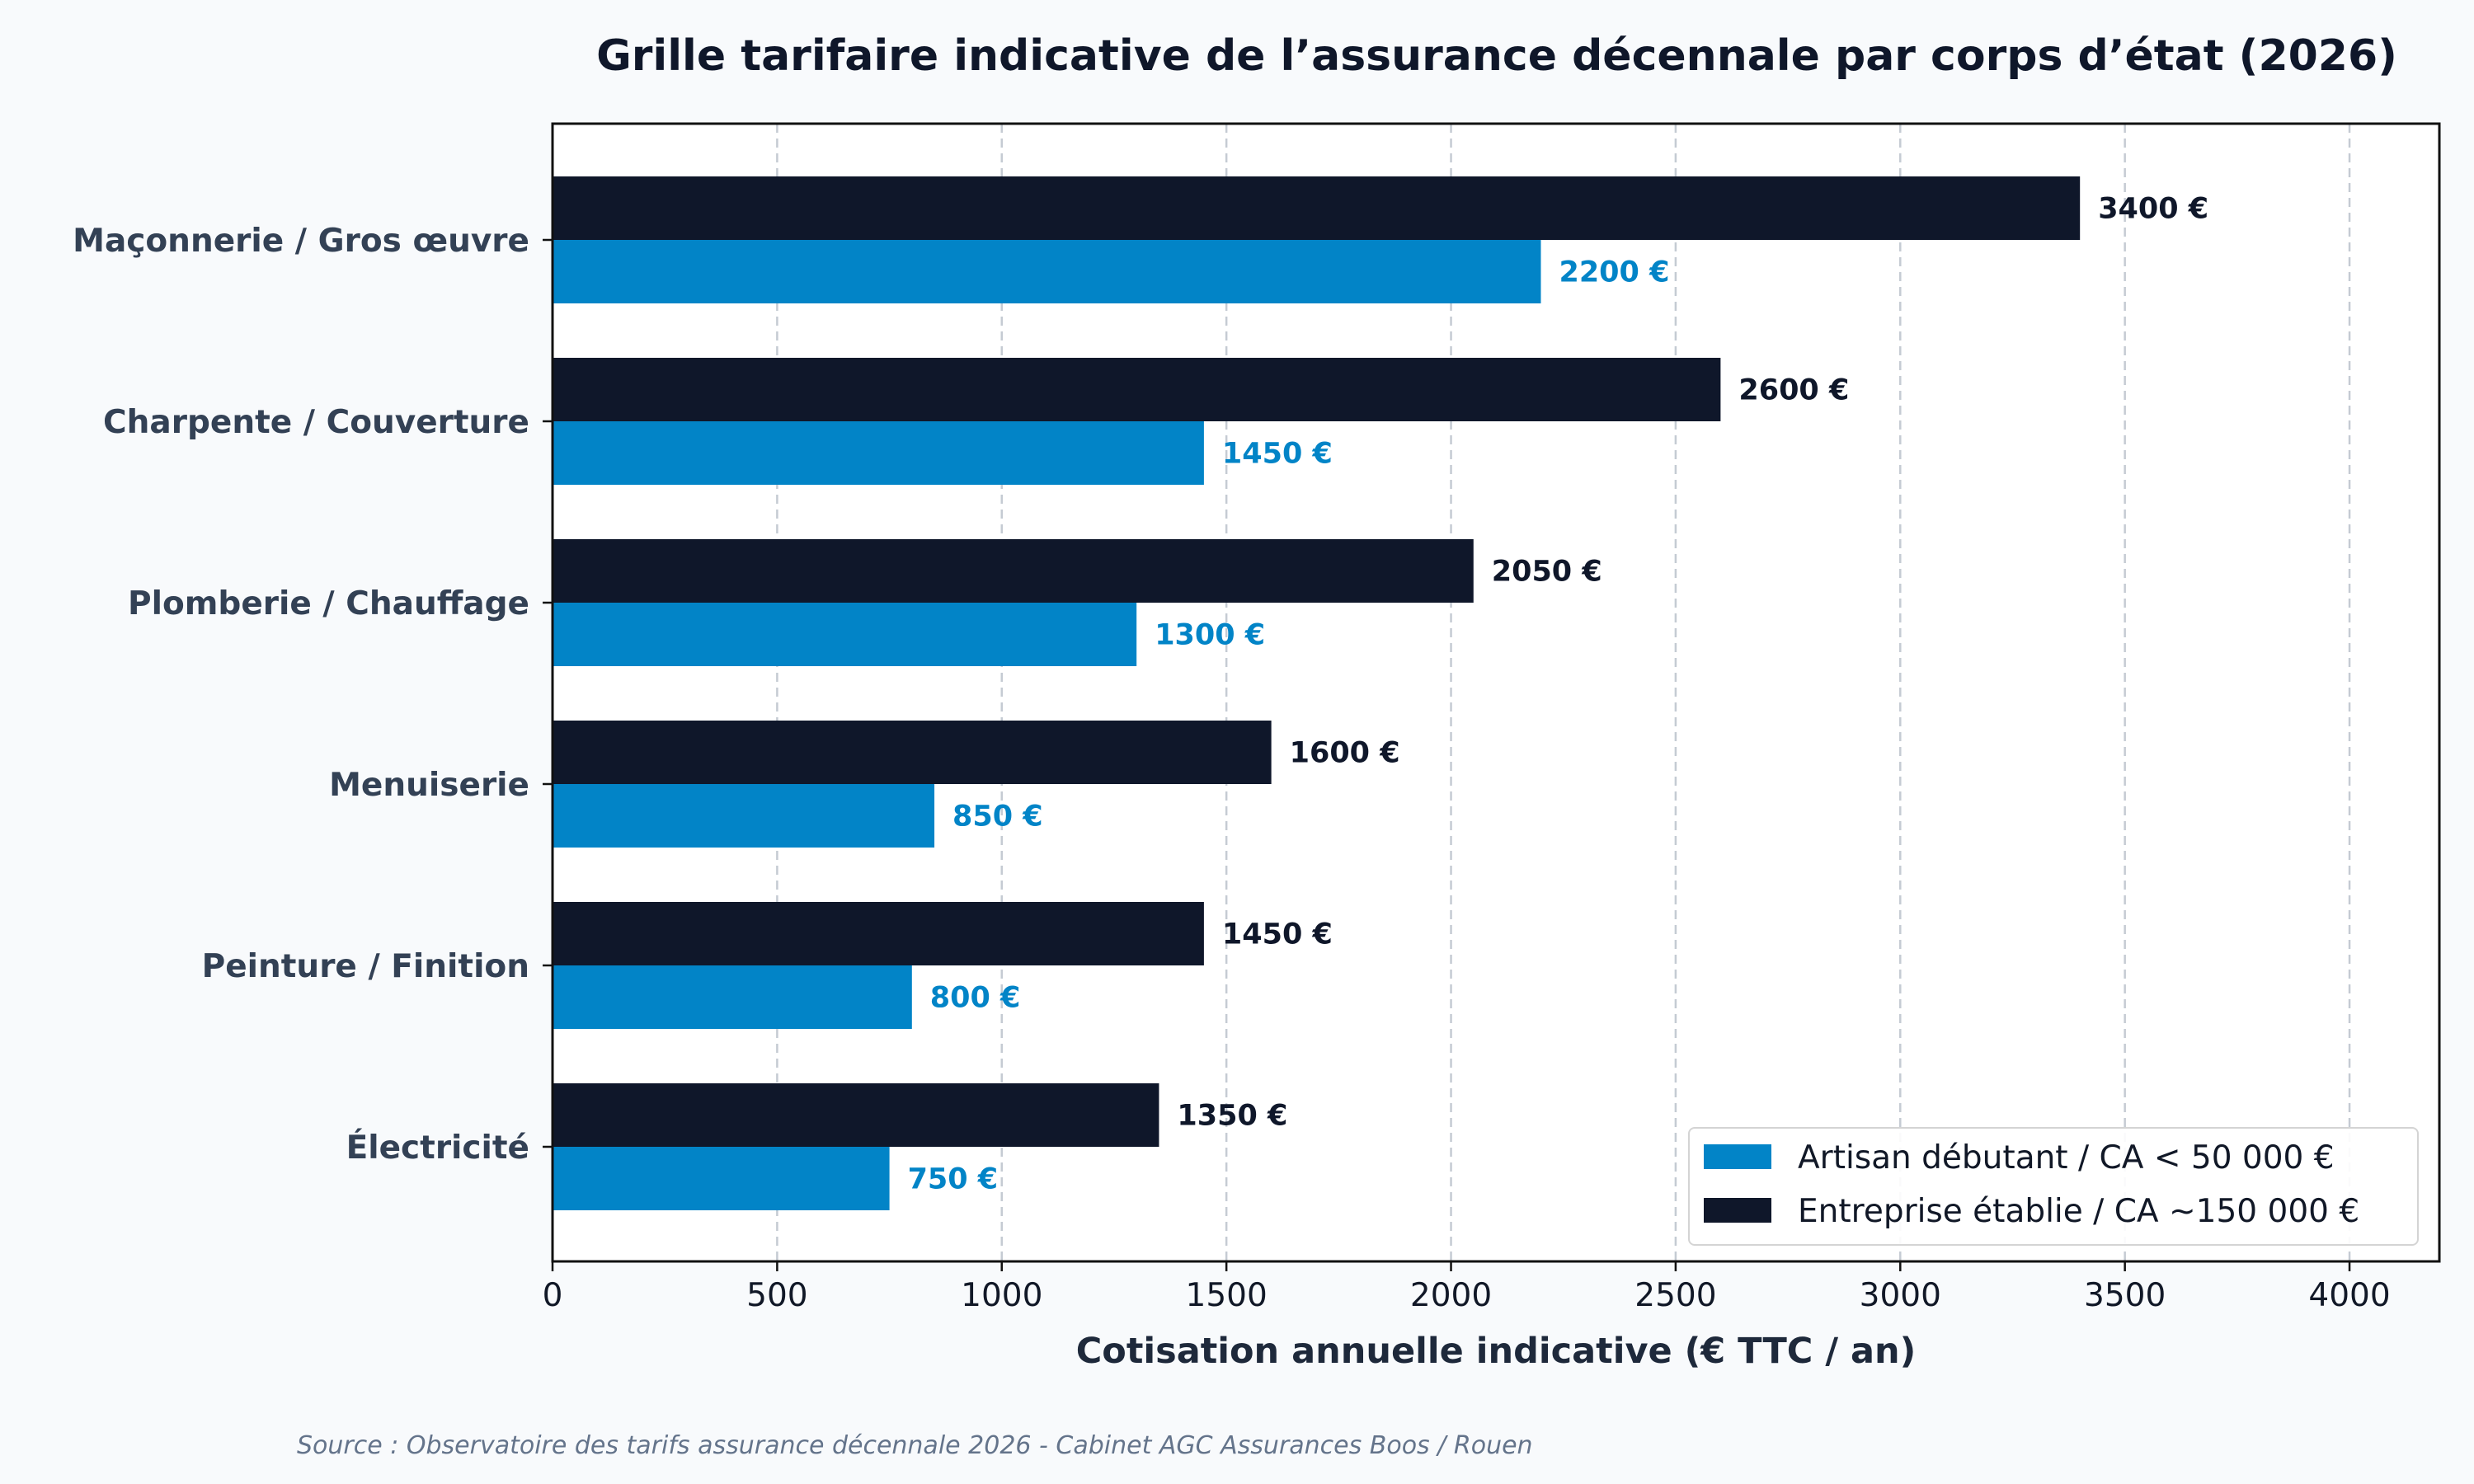 This screenshot has width=2474, height=1484. I want to click on x-axis: 0 500 1000 1500 2000 2500 3000 3500 4000, so click(1467, 1287).